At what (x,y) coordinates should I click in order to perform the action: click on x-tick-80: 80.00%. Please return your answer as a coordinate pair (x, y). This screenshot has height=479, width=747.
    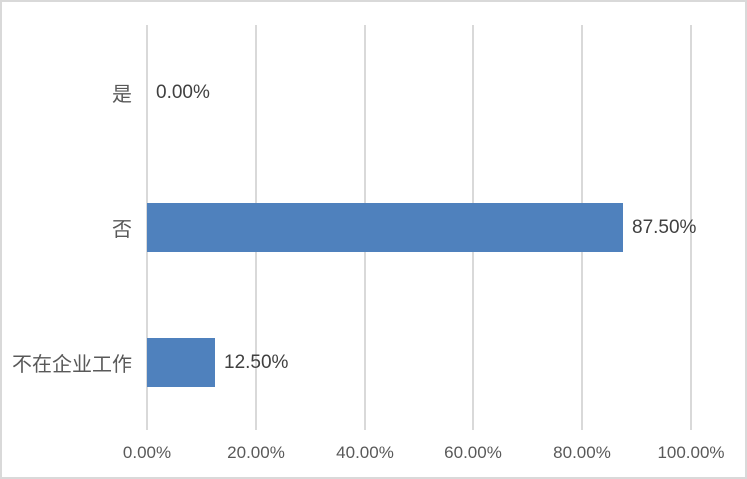
    Looking at the image, I should click on (582, 452).